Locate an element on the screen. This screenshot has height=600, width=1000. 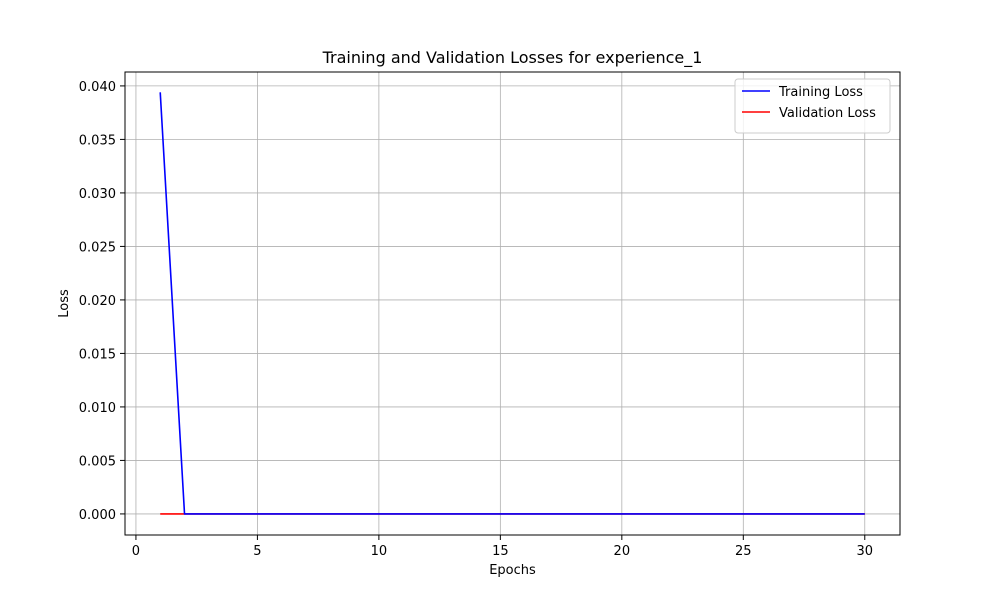
legend: Training Loss Validation Loss is located at coordinates (812, 106).